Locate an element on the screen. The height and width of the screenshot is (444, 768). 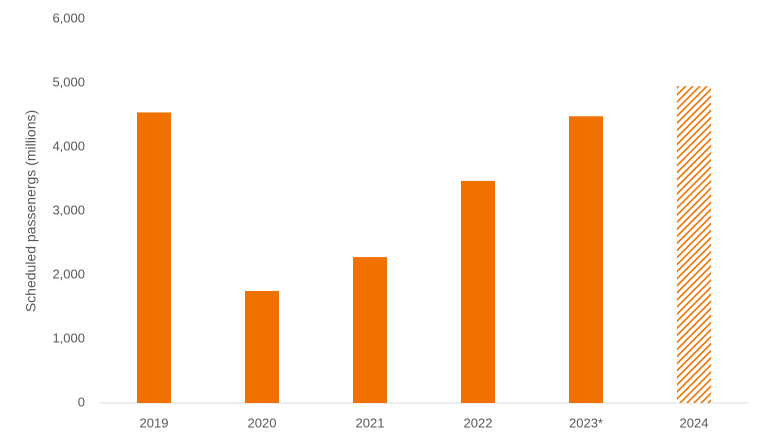
x-tick-label: 2022 is located at coordinates (478, 422).